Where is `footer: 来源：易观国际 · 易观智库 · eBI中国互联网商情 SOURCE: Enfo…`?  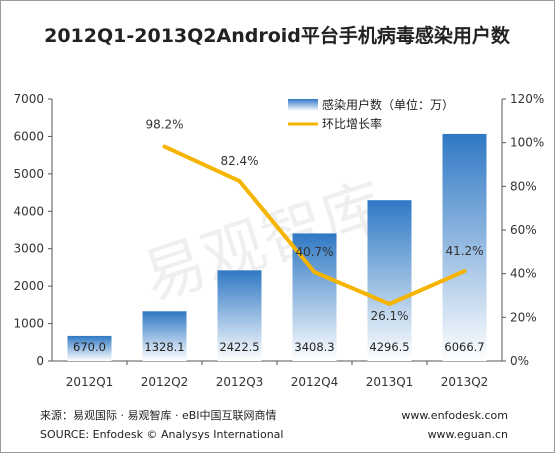
footer: 来源：易观国际 · 易观智库 · eBI中国互联网商情 SOURCE: Enfo… is located at coordinates (274, 424).